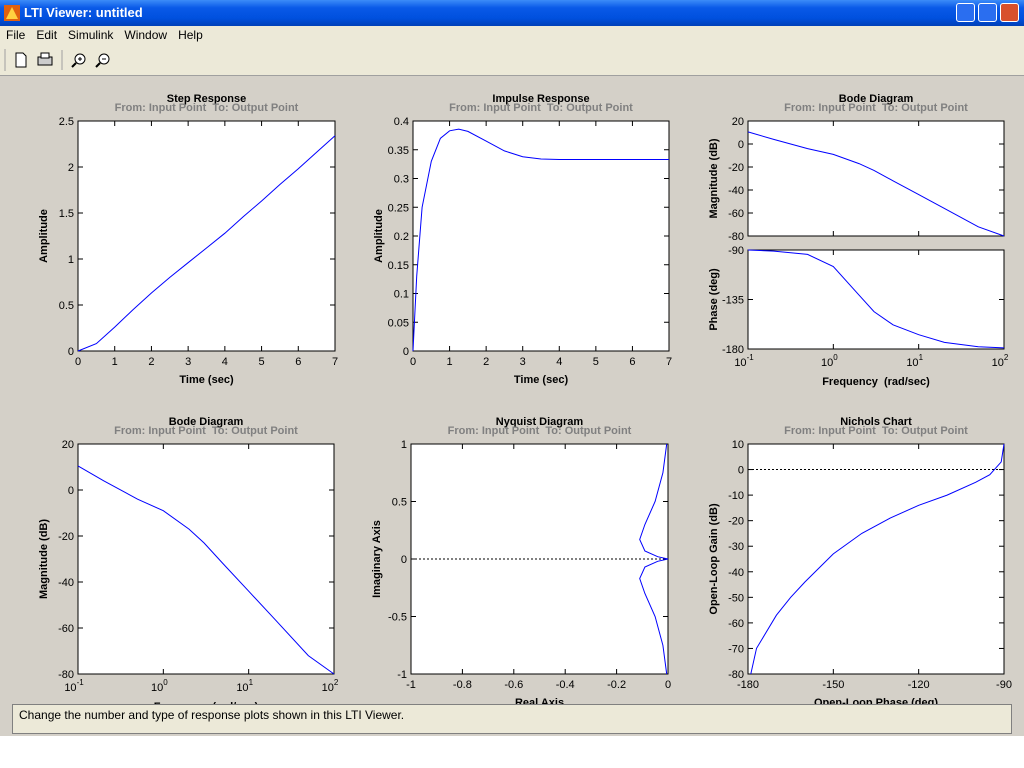 The width and height of the screenshot is (1024, 768). I want to click on y-tick-label: -30, so click(736, 547).